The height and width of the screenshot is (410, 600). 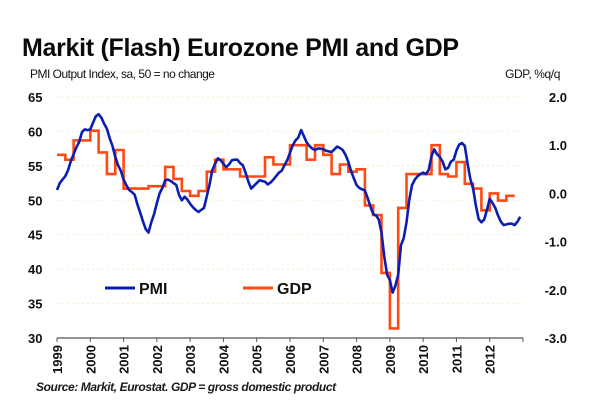 What do you see at coordinates (35, 338) in the screenshot?
I see `y-tick-label: 30` at bounding box center [35, 338].